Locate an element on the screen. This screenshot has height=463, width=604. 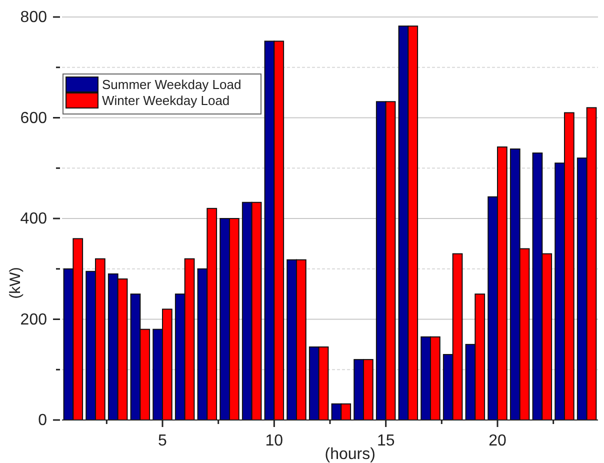
y-tick-label: 600 is located at coordinates (34, 118).